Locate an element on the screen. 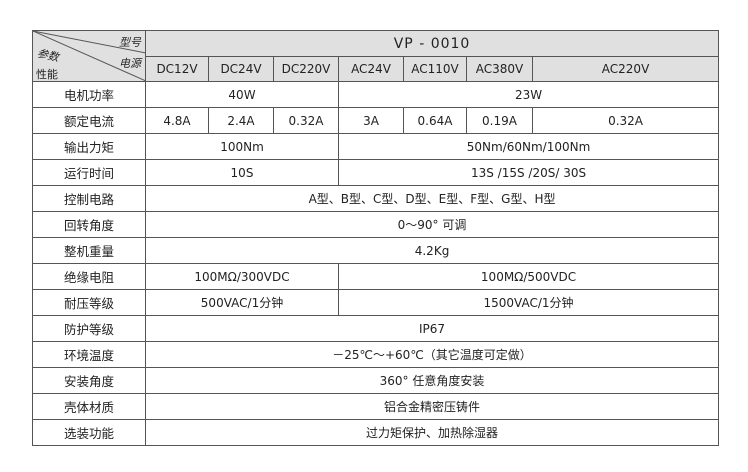 This screenshot has width=748, height=472. row-label: 回转角度 is located at coordinates (89, 224).